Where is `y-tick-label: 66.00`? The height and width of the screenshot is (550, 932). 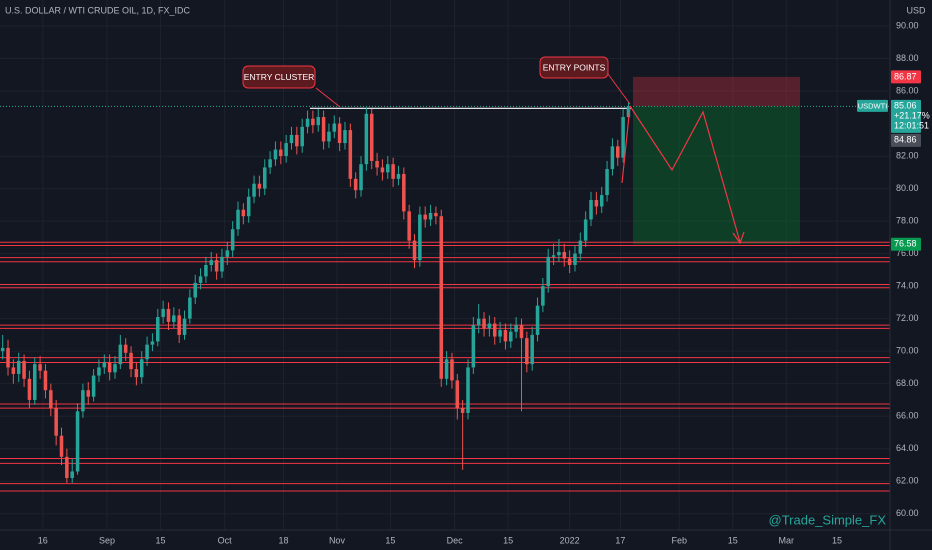
y-tick-label: 66.00 is located at coordinates (907, 416).